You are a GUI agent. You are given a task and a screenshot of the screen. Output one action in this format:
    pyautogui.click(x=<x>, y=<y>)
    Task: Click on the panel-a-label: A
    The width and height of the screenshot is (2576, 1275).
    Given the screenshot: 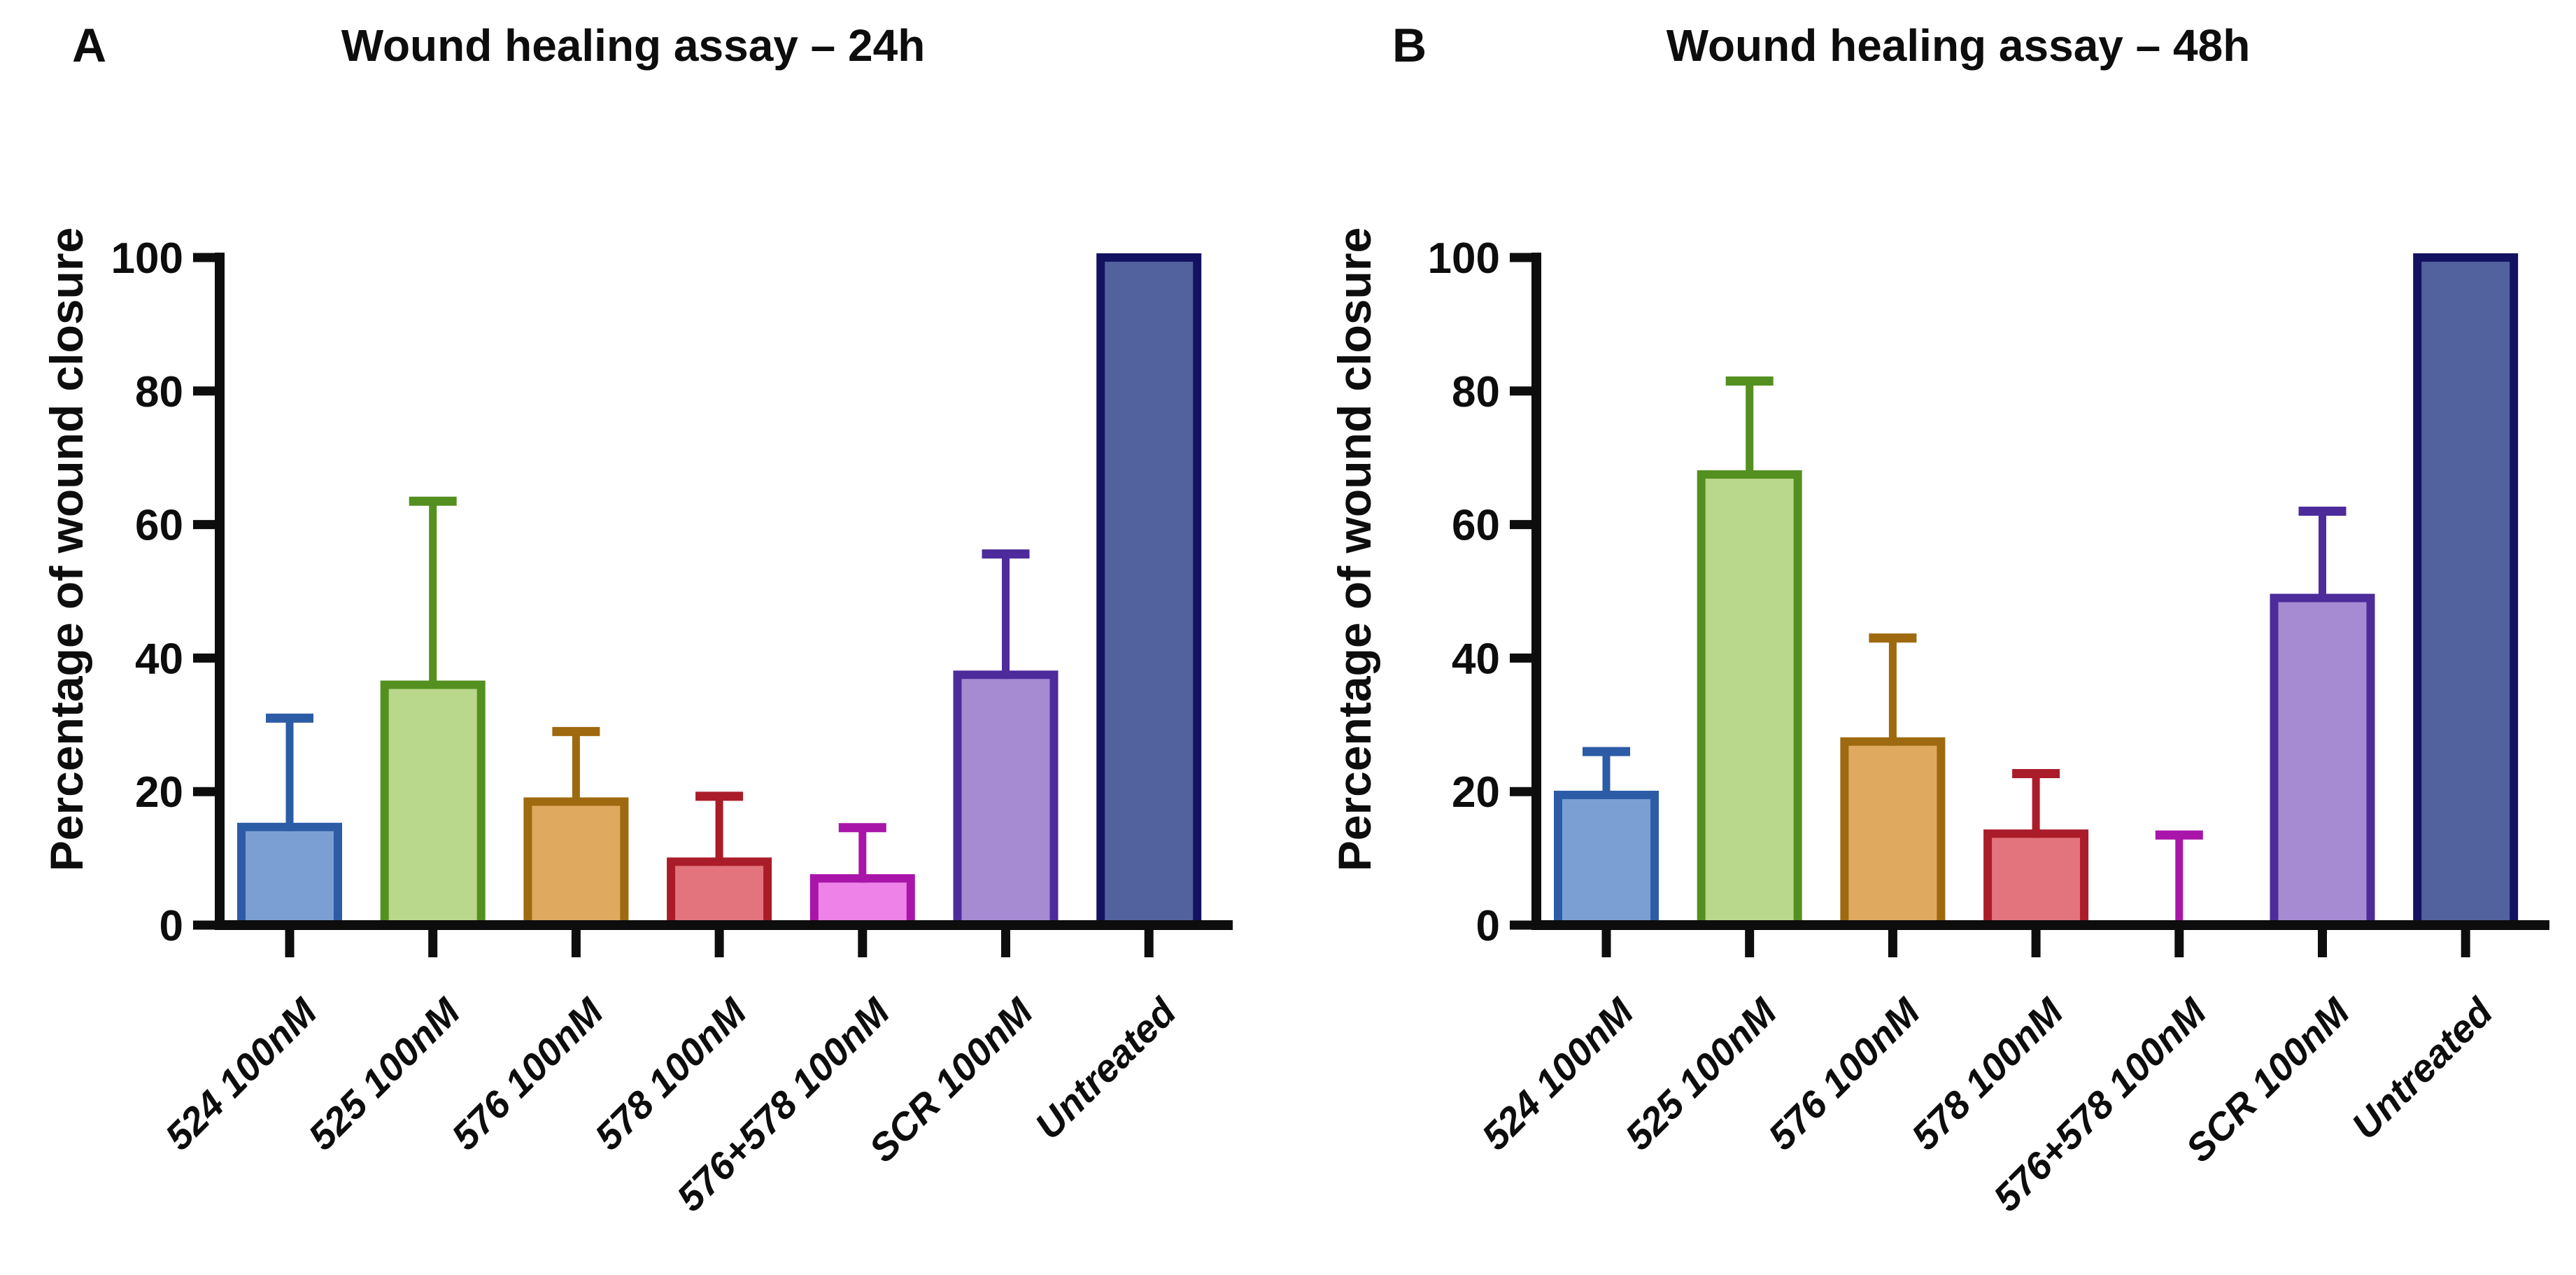 What is the action you would take?
    pyautogui.click(x=89, y=45)
    